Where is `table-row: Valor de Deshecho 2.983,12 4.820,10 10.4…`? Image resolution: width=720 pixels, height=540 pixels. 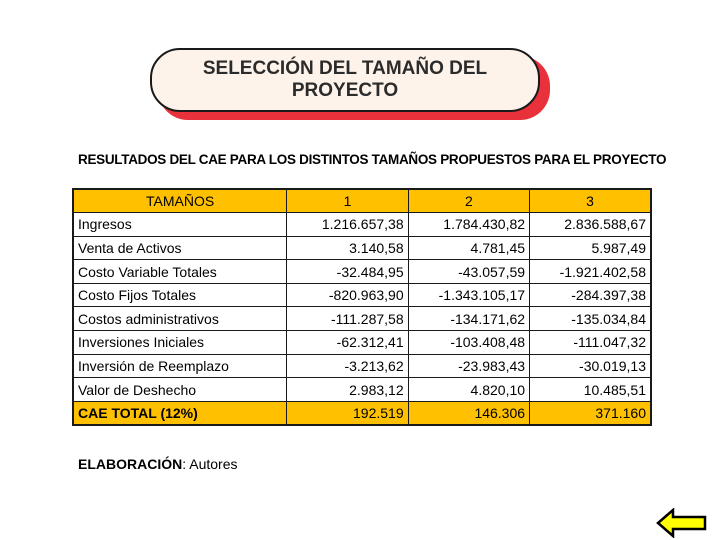 table-row: Valor de Deshecho 2.983,12 4.820,10 10.4… is located at coordinates (362, 389).